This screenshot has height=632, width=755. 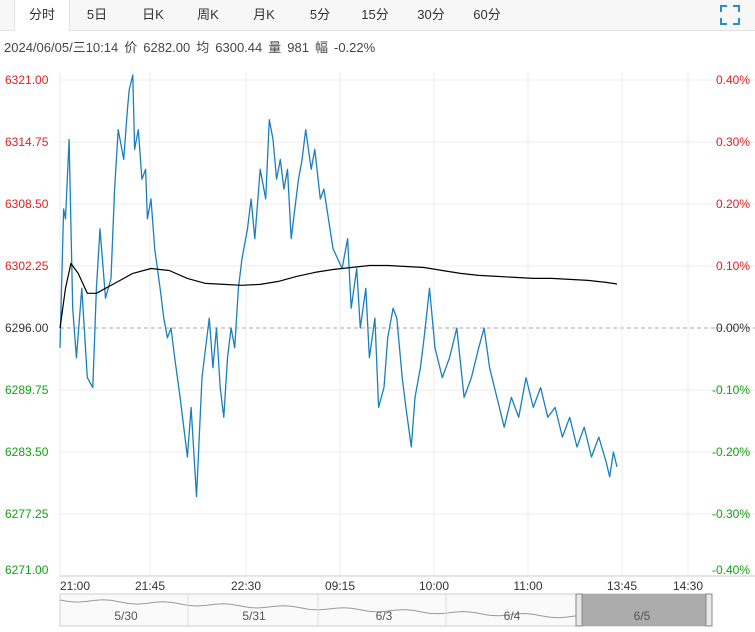 What do you see at coordinates (733, 328) in the screenshot?
I see `percent-tick-label: 0.00%` at bounding box center [733, 328].